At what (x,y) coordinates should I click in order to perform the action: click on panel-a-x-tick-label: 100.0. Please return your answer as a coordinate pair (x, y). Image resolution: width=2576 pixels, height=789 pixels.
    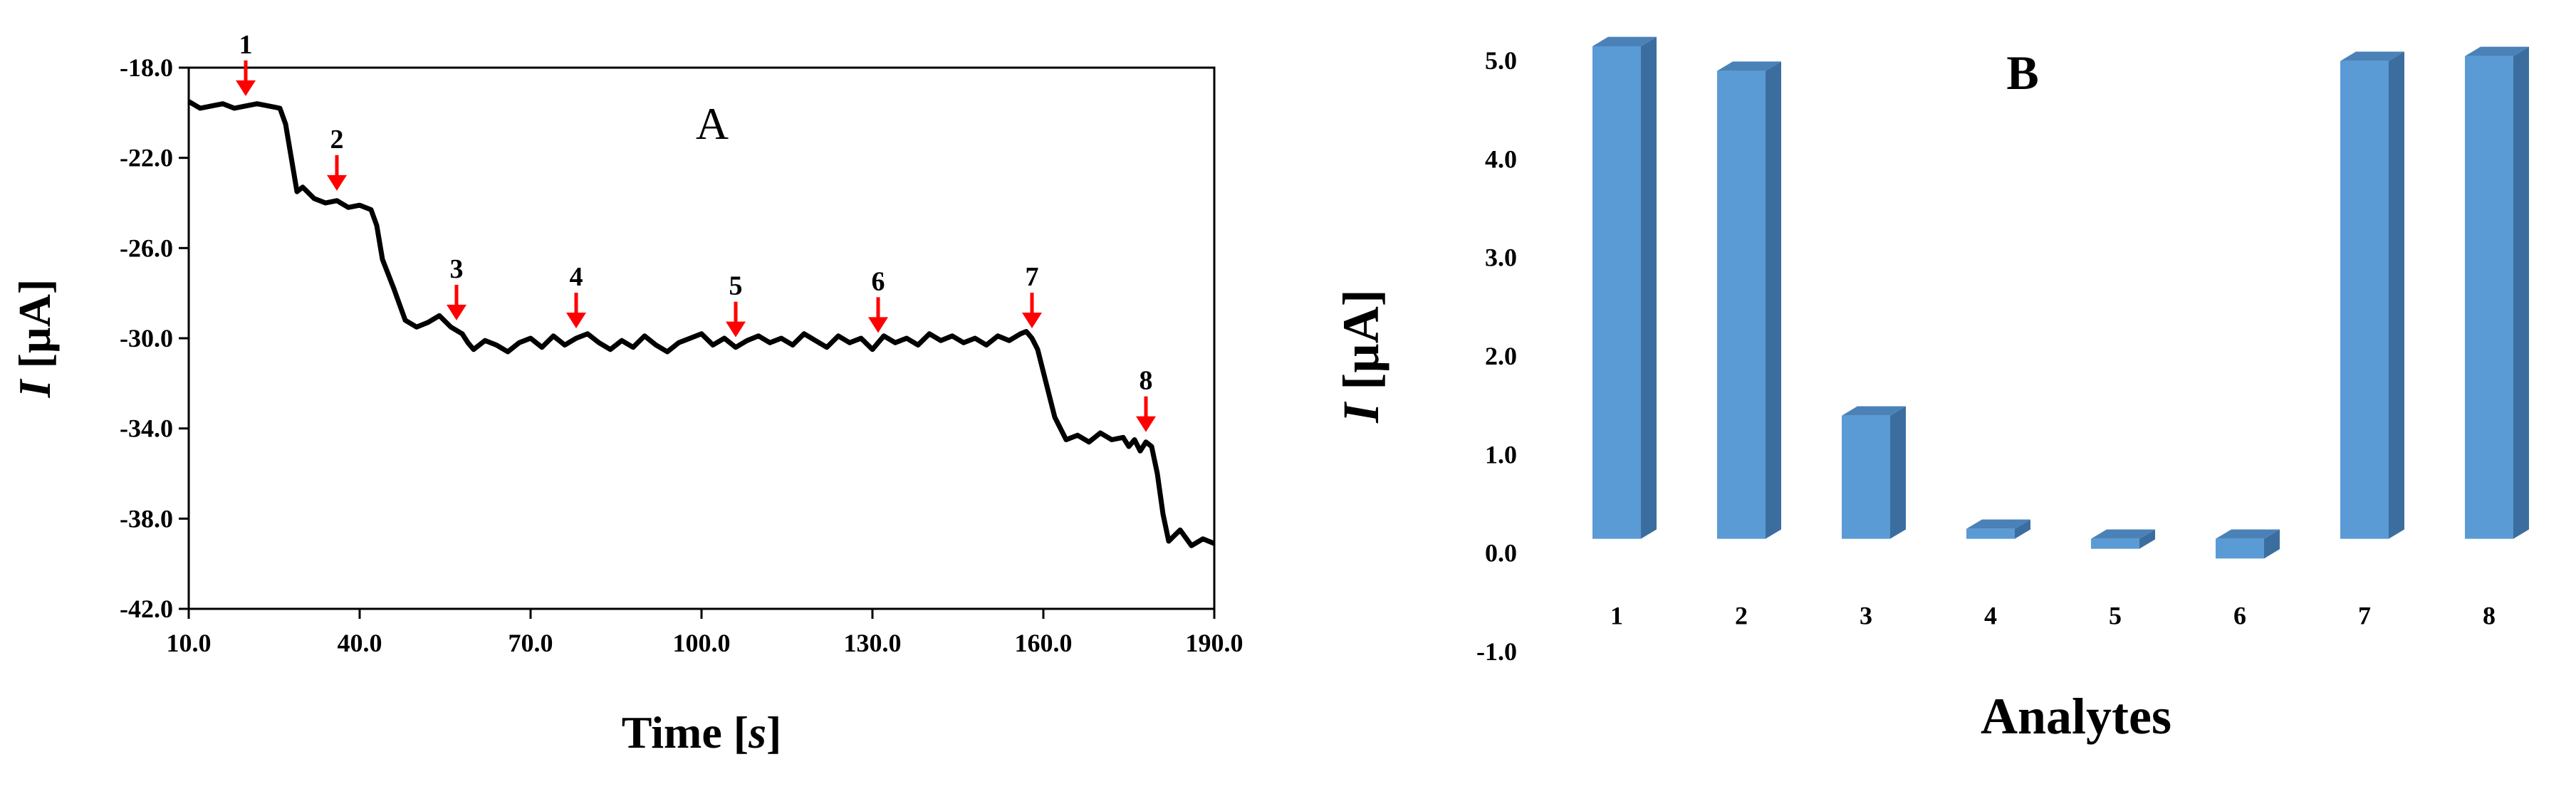
    Looking at the image, I should click on (702, 643).